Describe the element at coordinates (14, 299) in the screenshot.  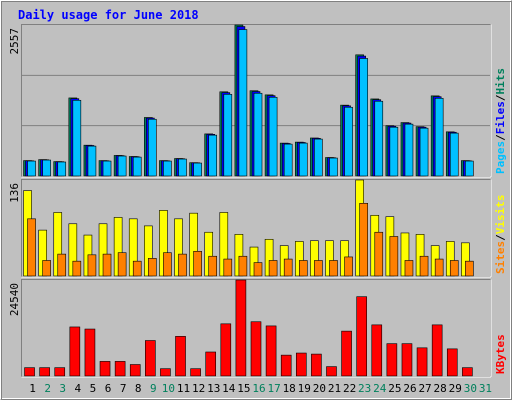
I see `y-tick-label: 24540` at that location.